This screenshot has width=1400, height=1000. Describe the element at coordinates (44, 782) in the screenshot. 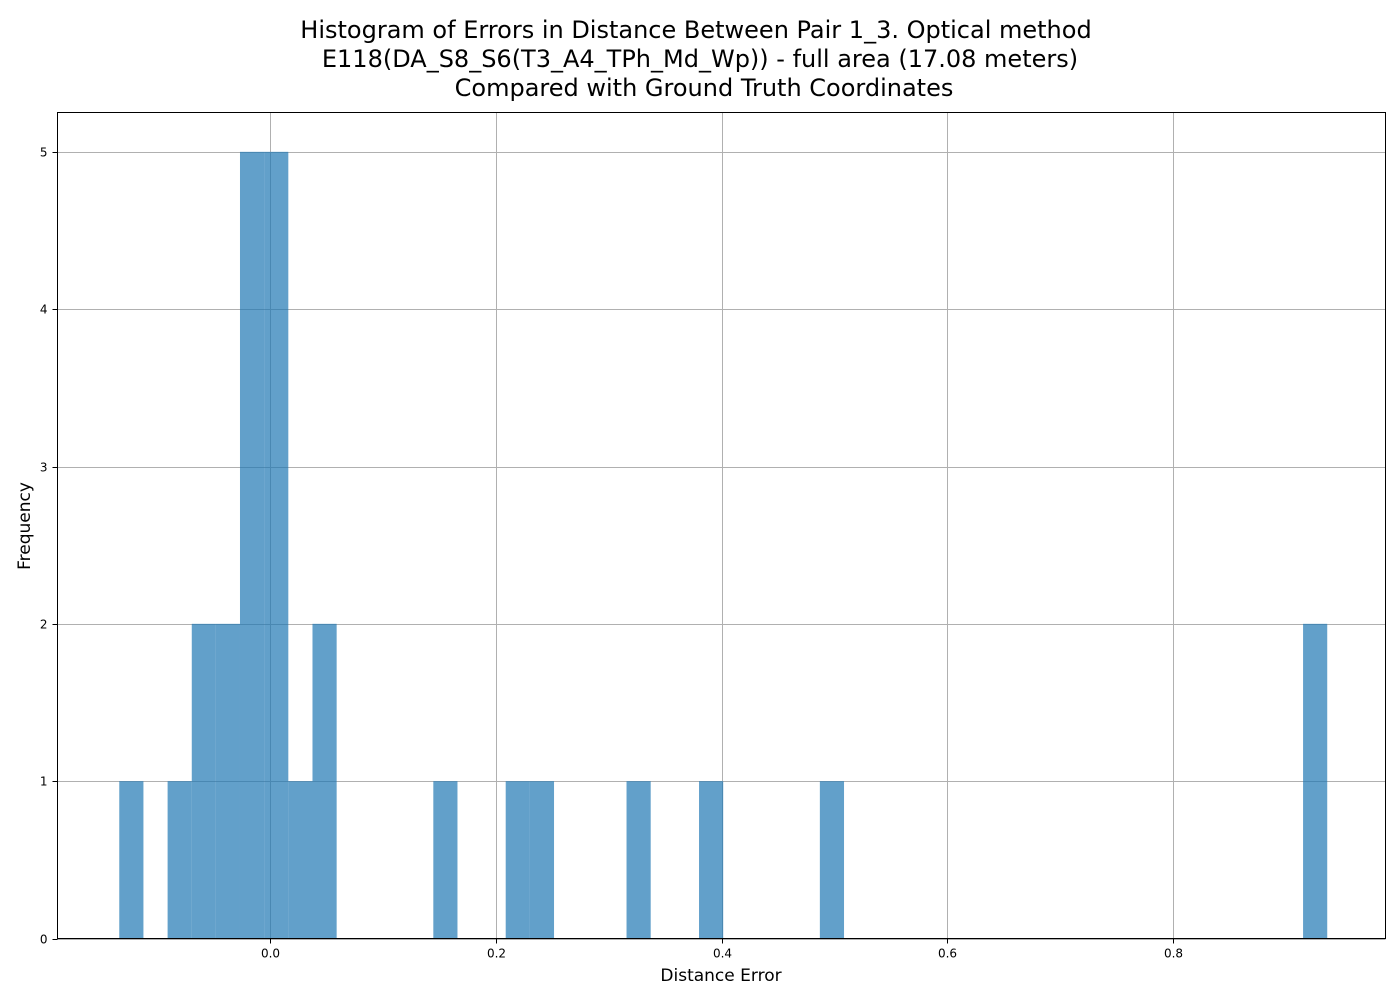

I see `y-tick-label: 1` at that location.